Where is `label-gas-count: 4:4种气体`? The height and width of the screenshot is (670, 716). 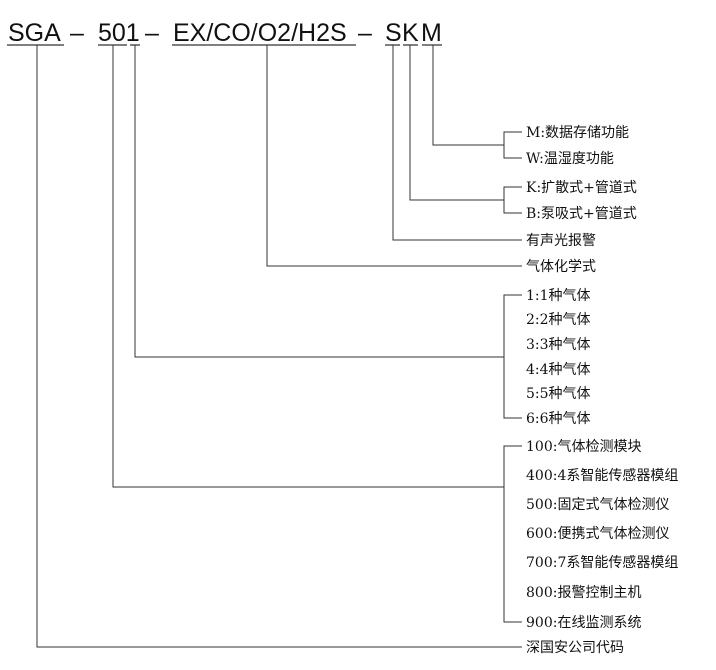
label-gas-count: 4:4种气体 is located at coordinates (558, 370).